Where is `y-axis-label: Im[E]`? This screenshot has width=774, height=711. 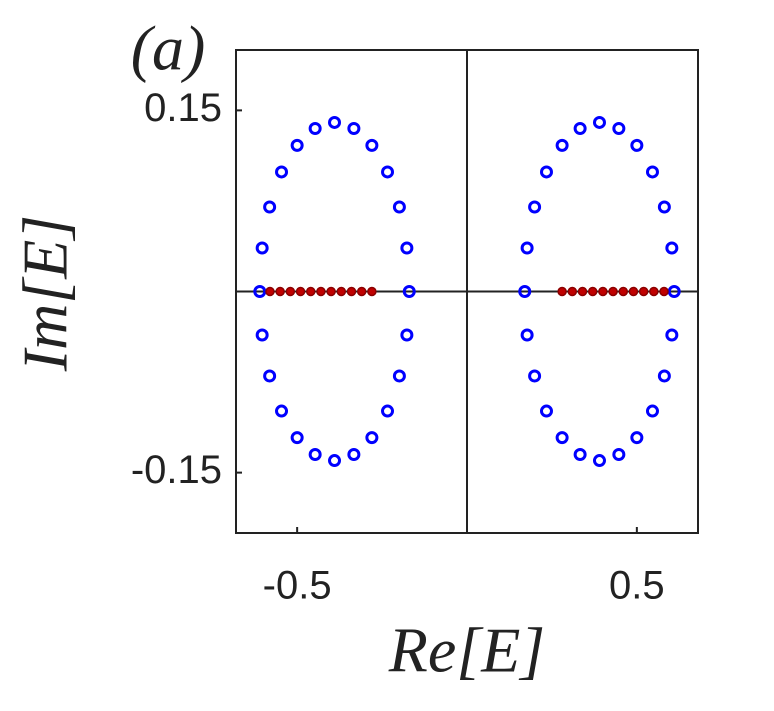
y-axis-label: Im[E] is located at coordinates (45, 293).